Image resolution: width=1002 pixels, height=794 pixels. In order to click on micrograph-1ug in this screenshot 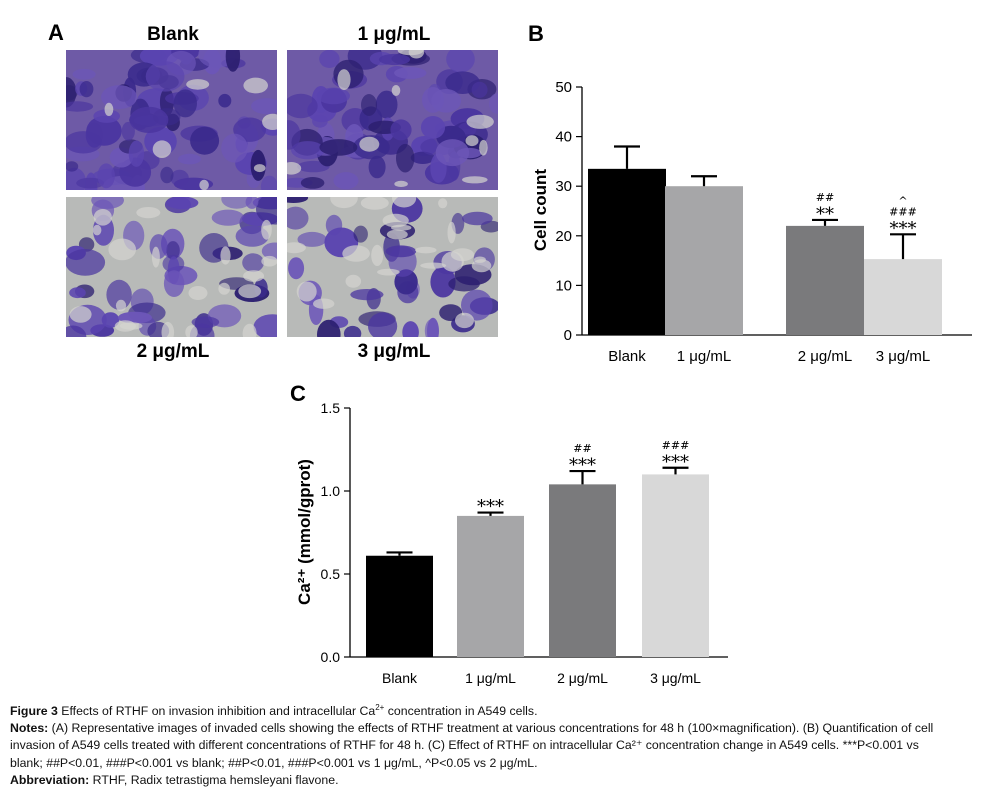, I will do `click(392, 120)`.